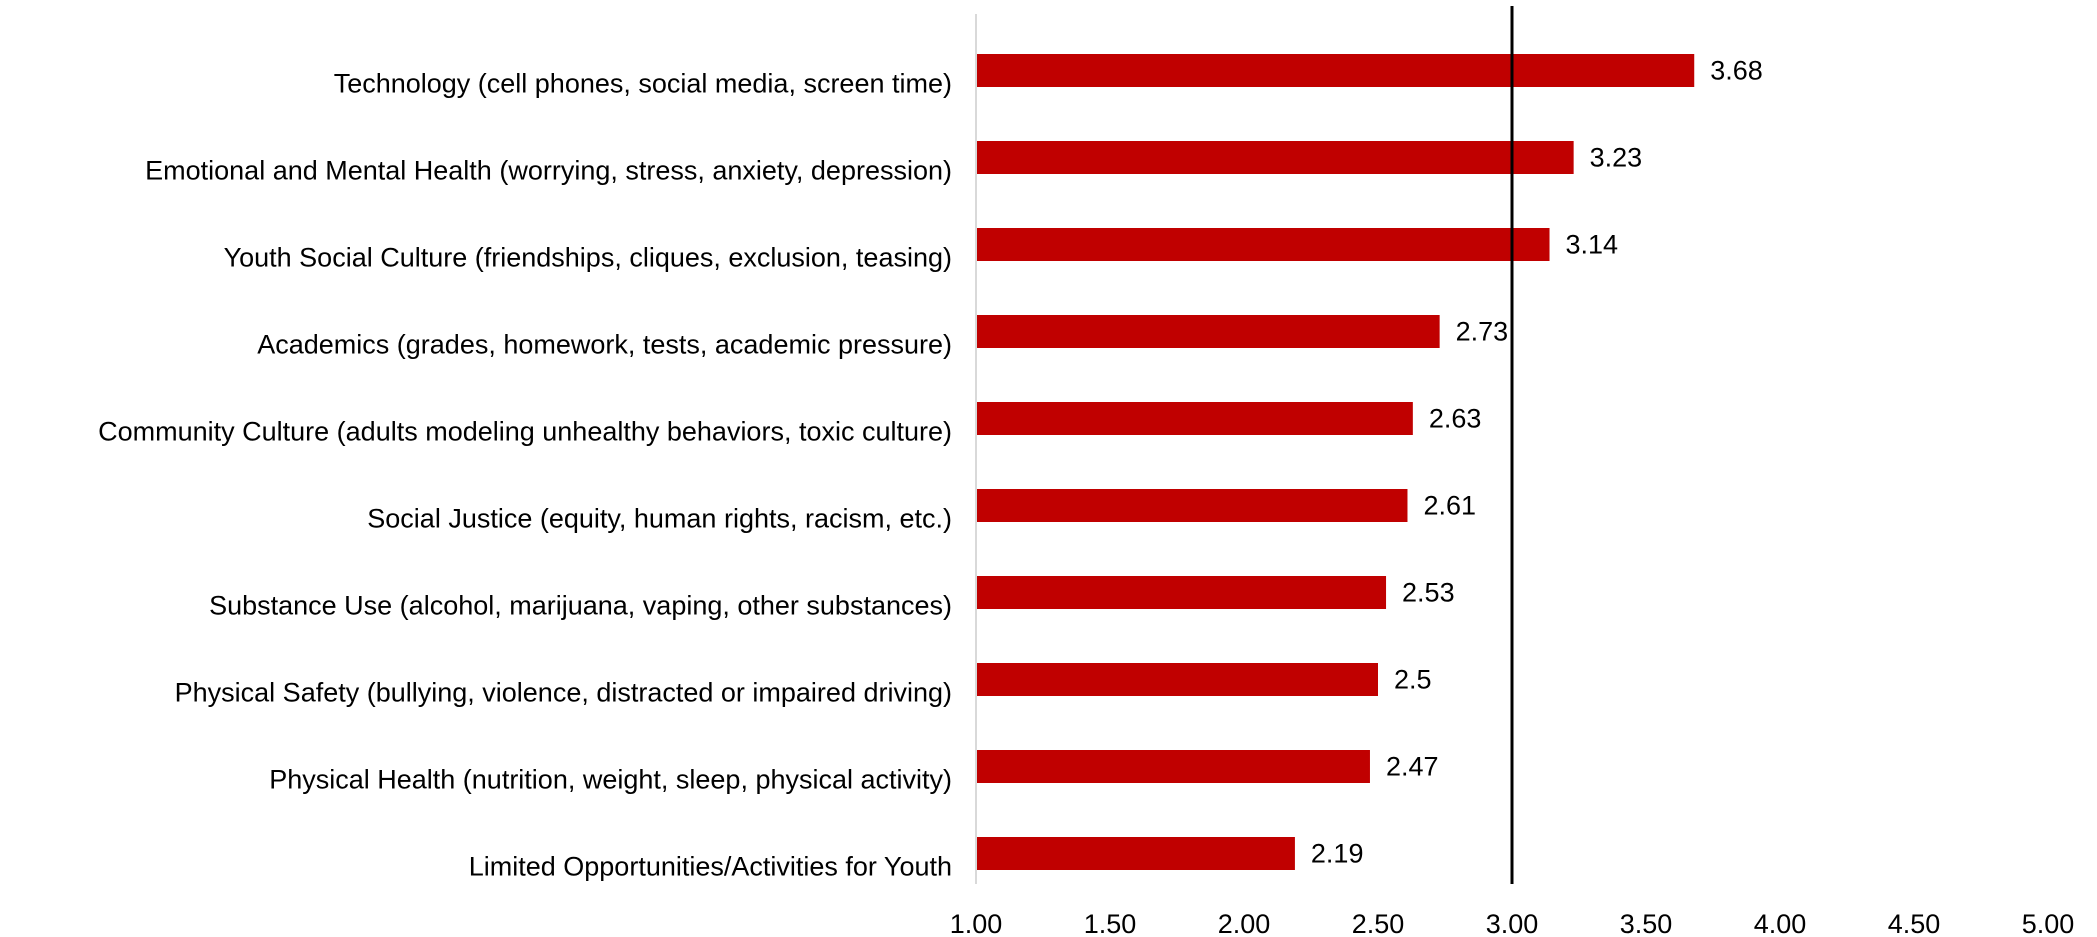  I want to click on data-label: 3.23, so click(1616, 158).